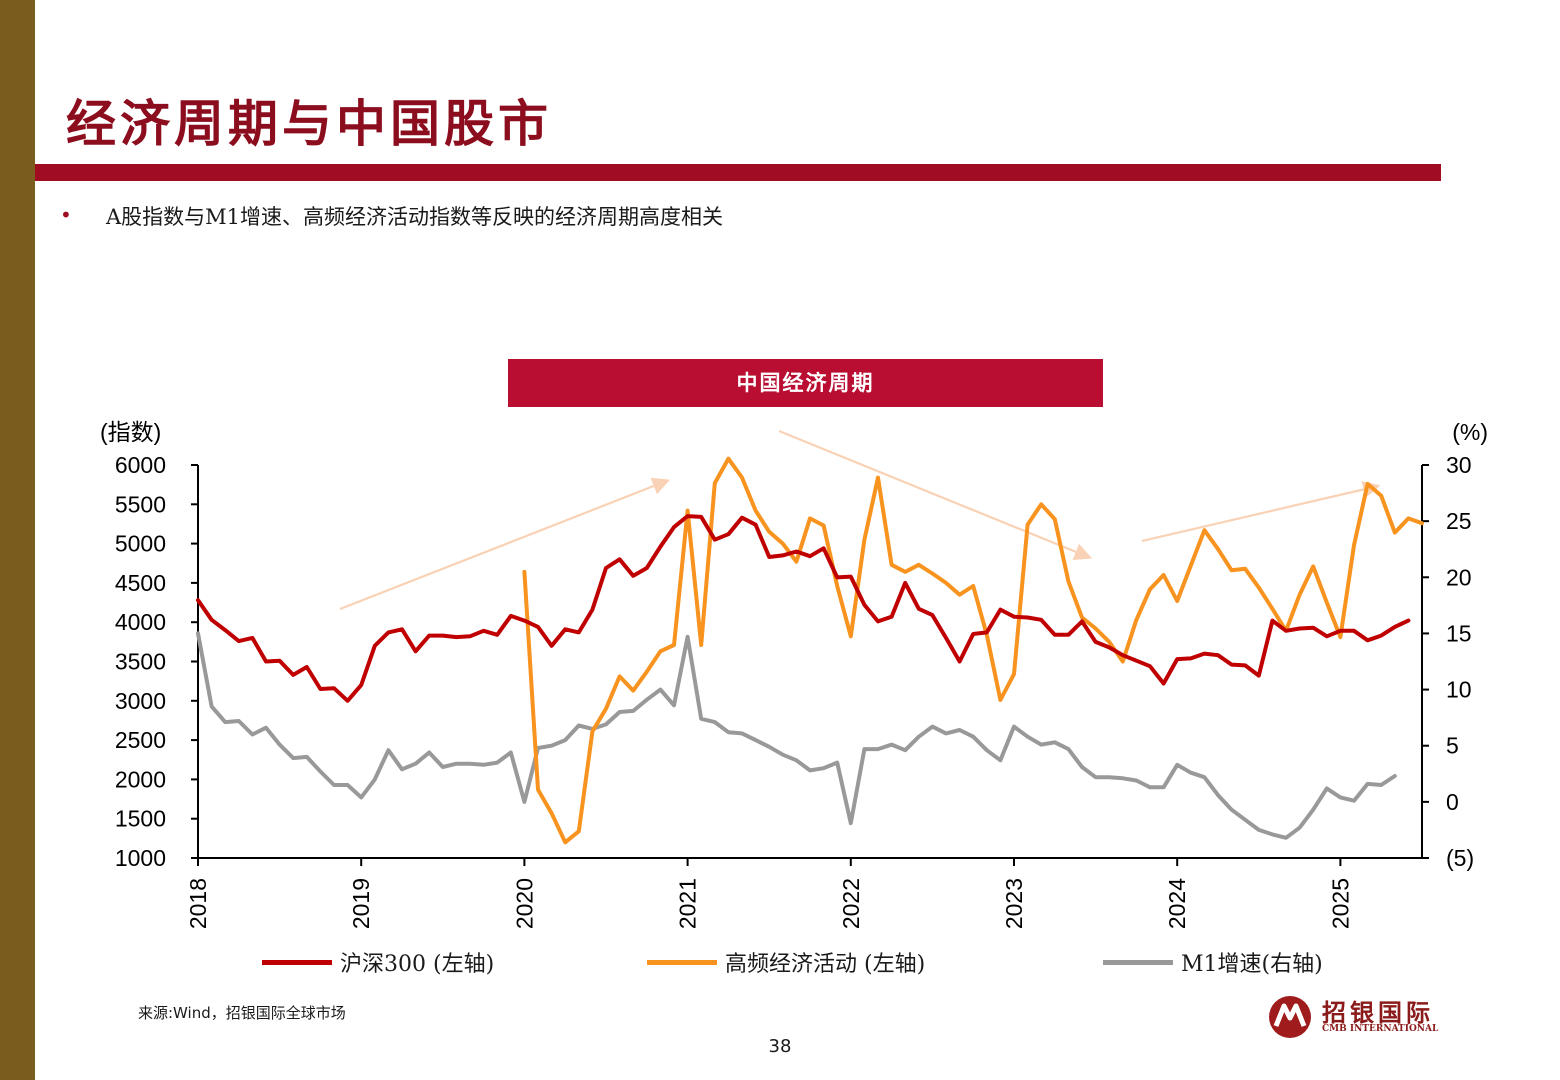 The width and height of the screenshot is (1560, 1080). What do you see at coordinates (1459, 465) in the screenshot?
I see `right-tick-label: 30` at bounding box center [1459, 465].